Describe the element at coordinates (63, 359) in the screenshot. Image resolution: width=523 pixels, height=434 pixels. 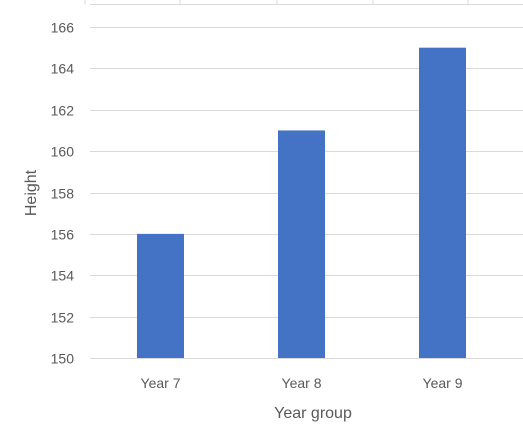
I see `y-tick-label: 150` at that location.